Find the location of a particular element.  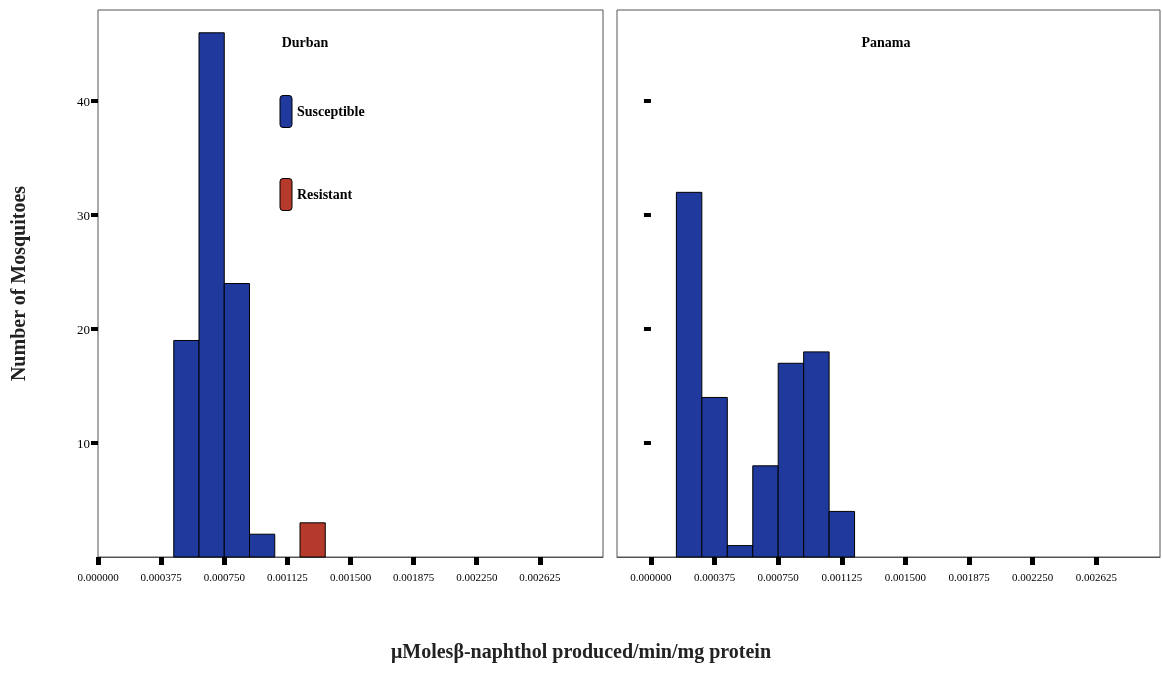

legend-label: Susceptible is located at coordinates (331, 111).